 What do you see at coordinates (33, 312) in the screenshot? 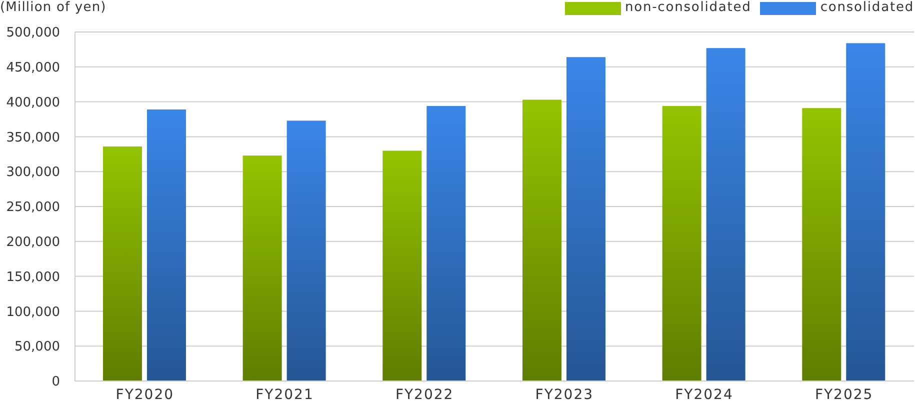
I see `y-tick-label: 100,000` at bounding box center [33, 312].